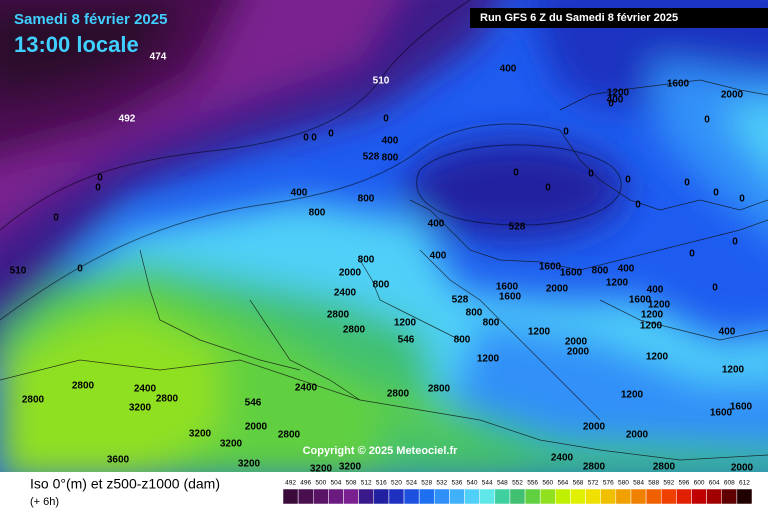  What do you see at coordinates (381, 451) in the screenshot?
I see `copyright: Copyright © 2025 Meteociel.fr` at bounding box center [381, 451].